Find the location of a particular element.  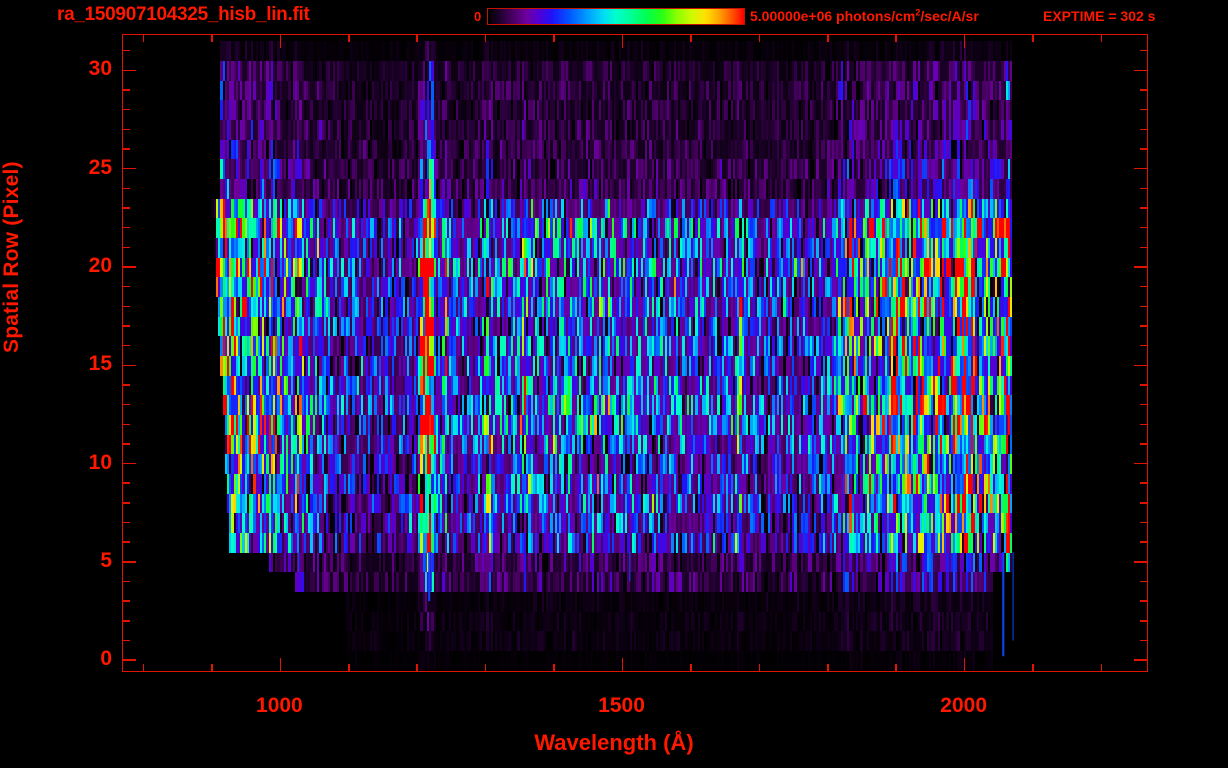

x-tick-label: 1000 is located at coordinates (279, 705).